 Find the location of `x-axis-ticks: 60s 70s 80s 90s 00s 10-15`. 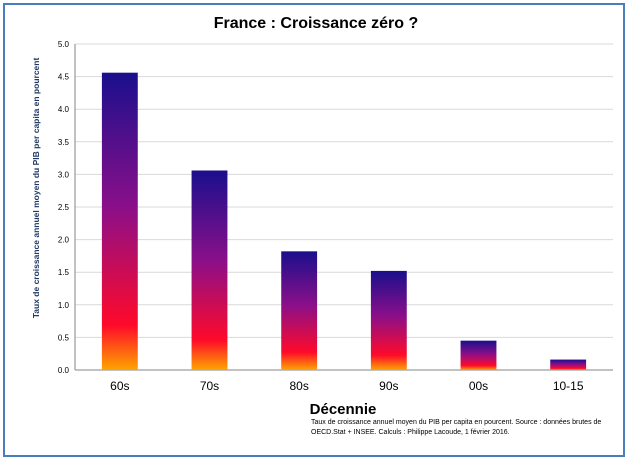

x-axis-ticks: 60s 70s 80s 90s 00s 10-15 is located at coordinates (347, 386).